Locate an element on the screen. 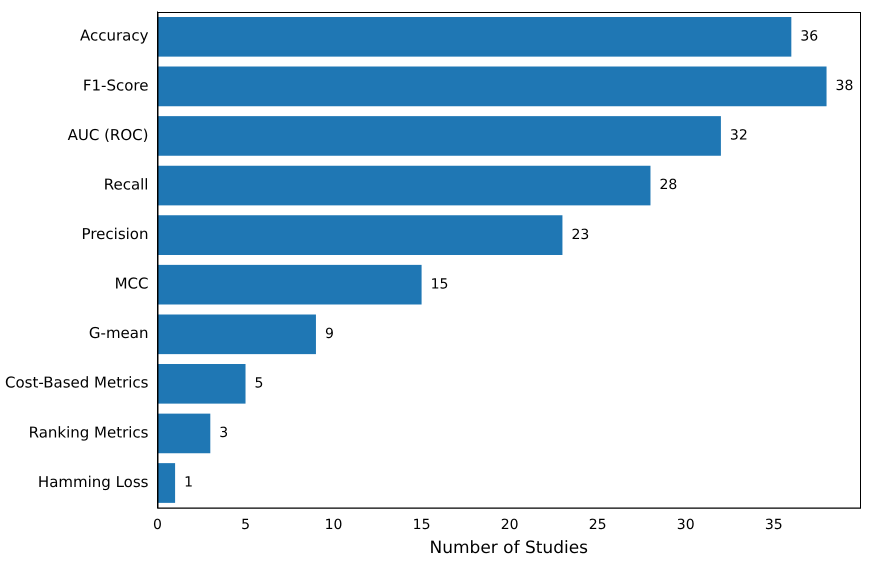  x-tick-label: 10 is located at coordinates (333, 524).